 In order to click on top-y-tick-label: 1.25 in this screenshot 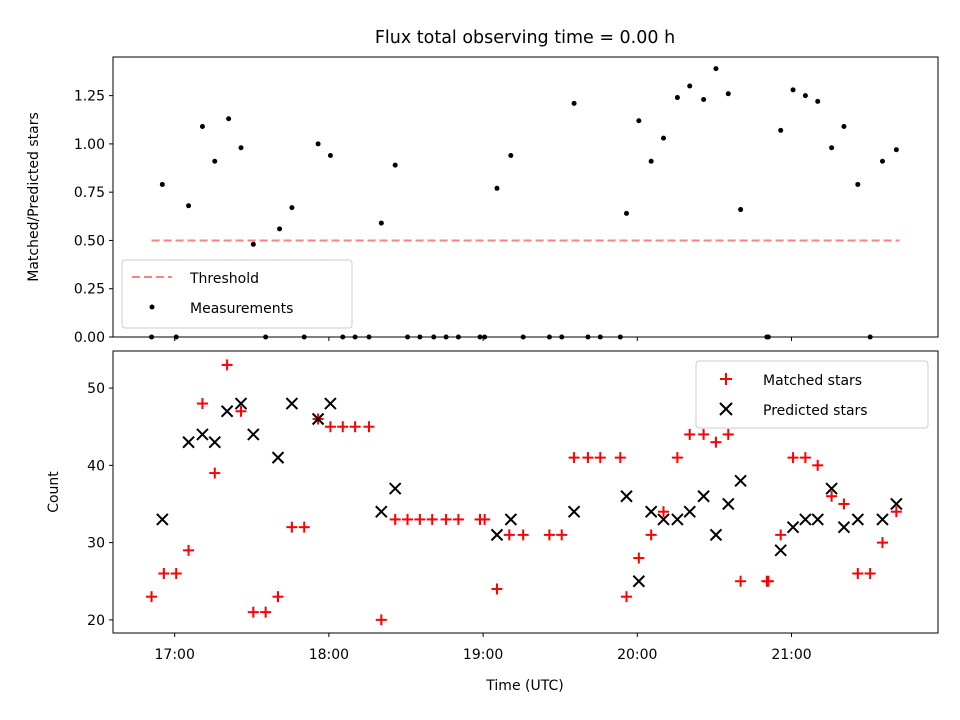, I will do `click(89, 97)`.